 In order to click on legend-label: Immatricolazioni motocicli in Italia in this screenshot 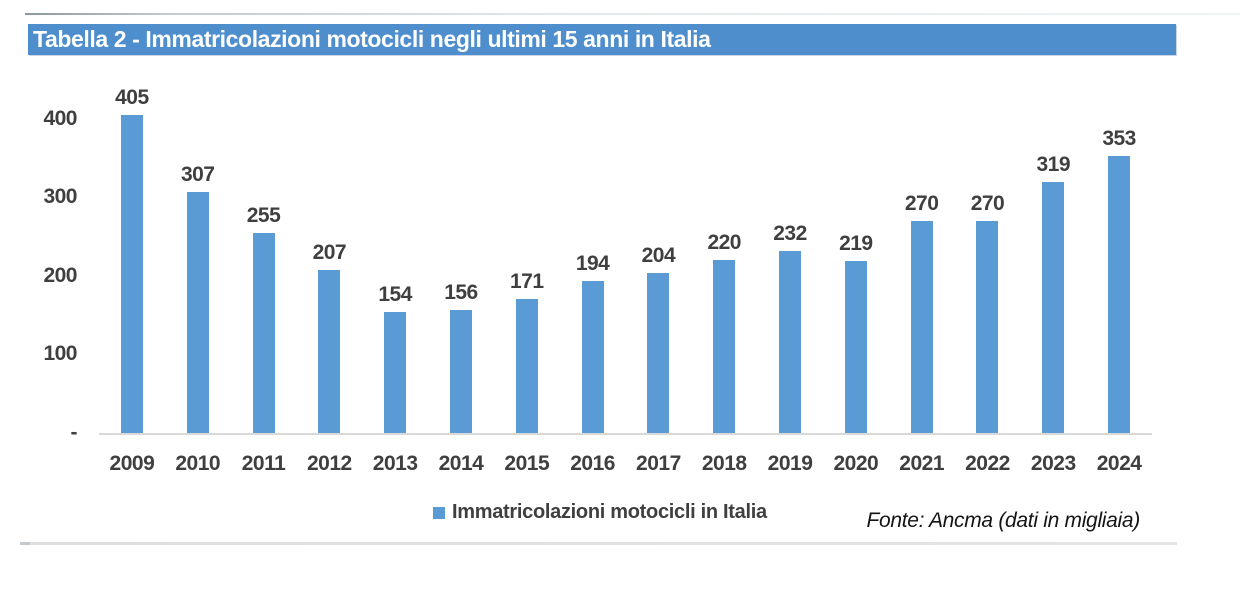, I will do `click(609, 512)`.